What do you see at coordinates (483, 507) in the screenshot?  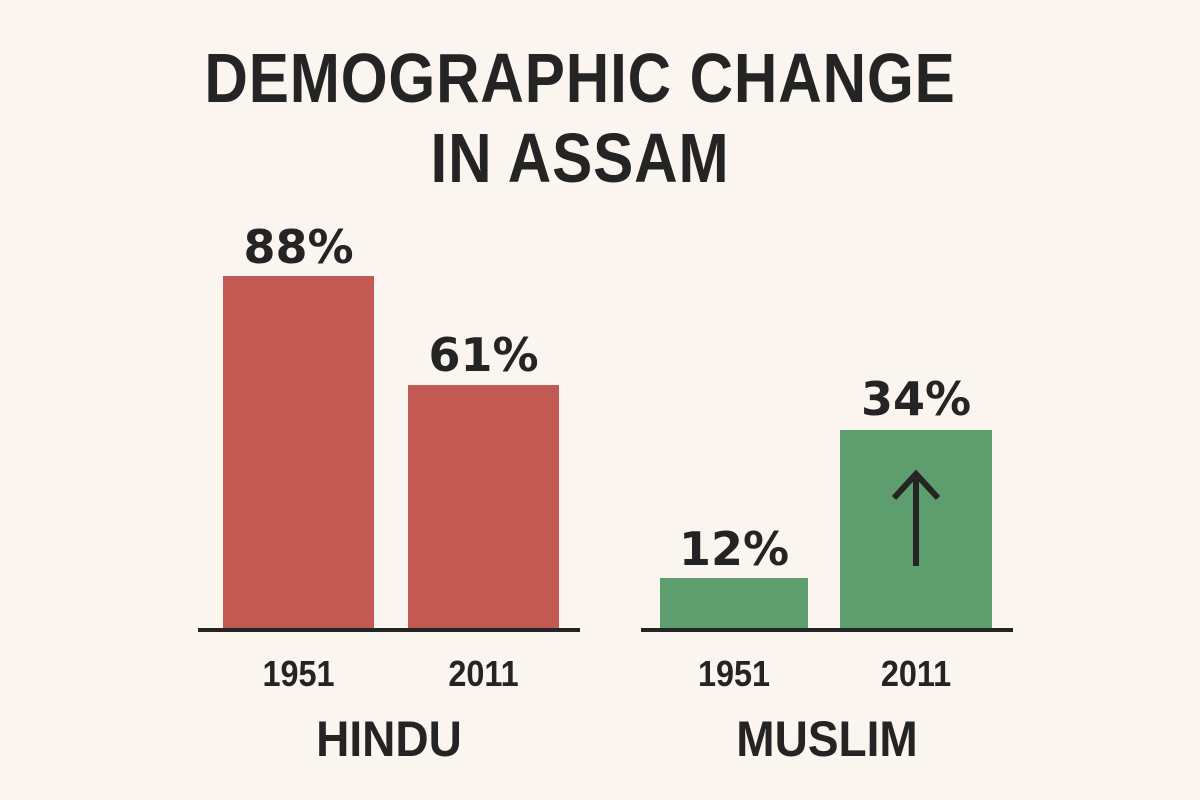 I see `bar-hindu-2011` at bounding box center [483, 507].